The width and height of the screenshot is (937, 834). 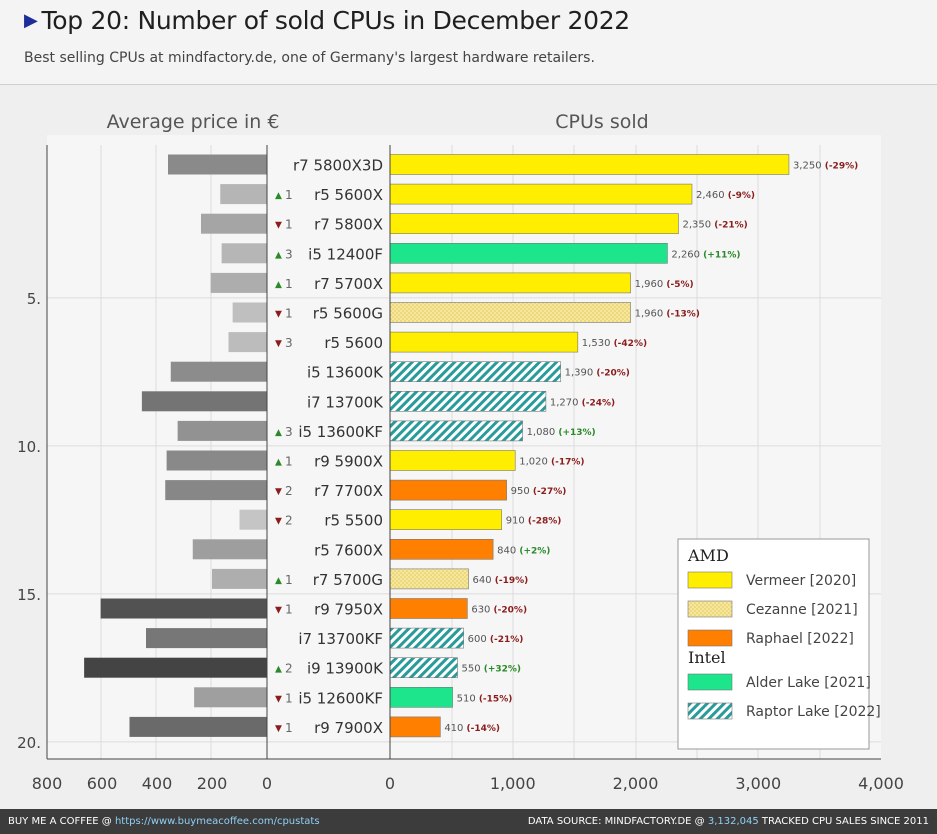 What do you see at coordinates (881, 783) in the screenshot?
I see `x-tick-label: 4,000` at bounding box center [881, 783].